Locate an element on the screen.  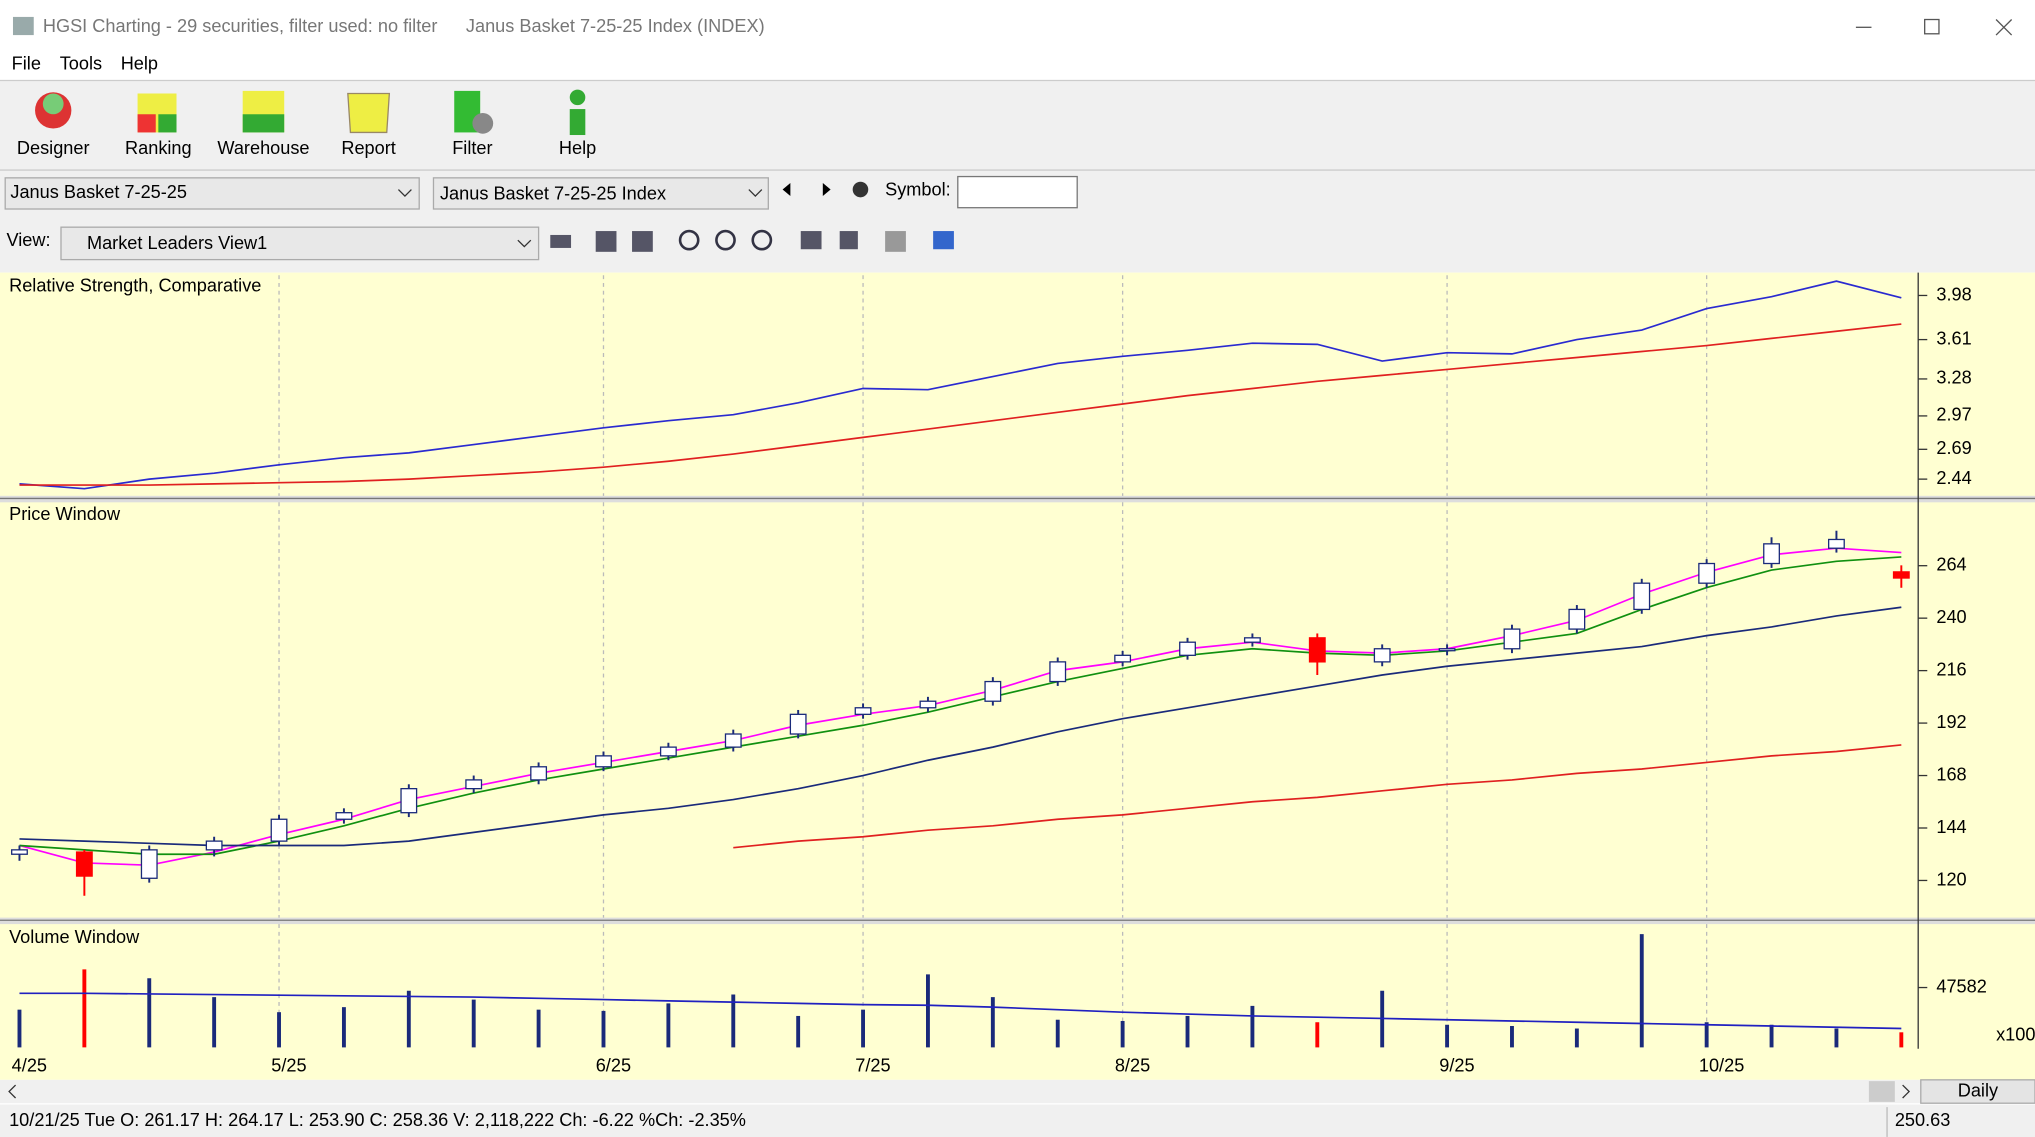
index-dropdown is located at coordinates (600, 193).